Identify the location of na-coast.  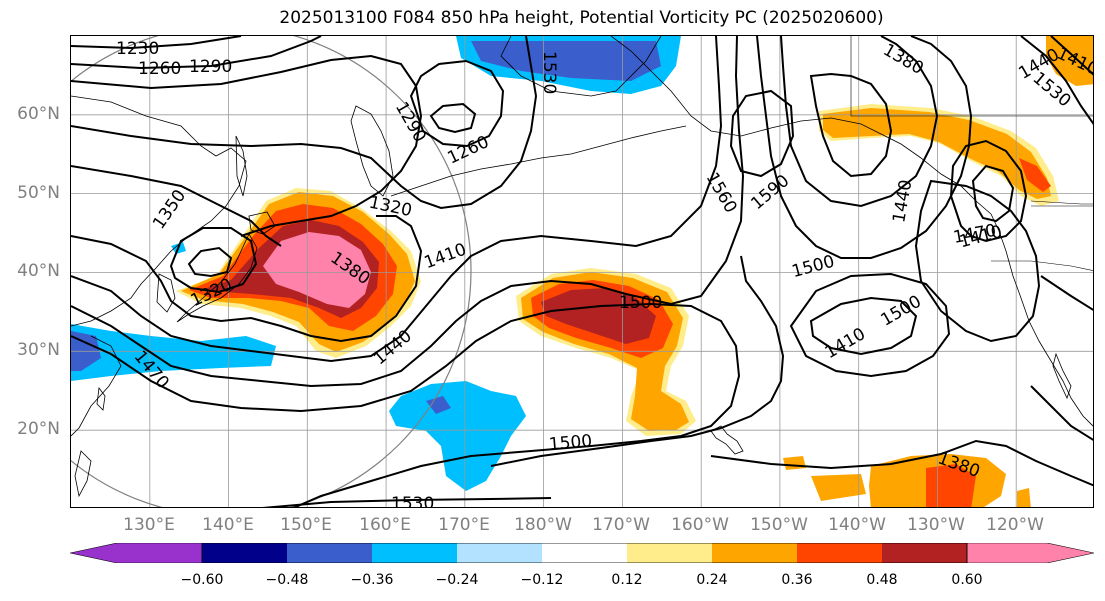
(1041, 320).